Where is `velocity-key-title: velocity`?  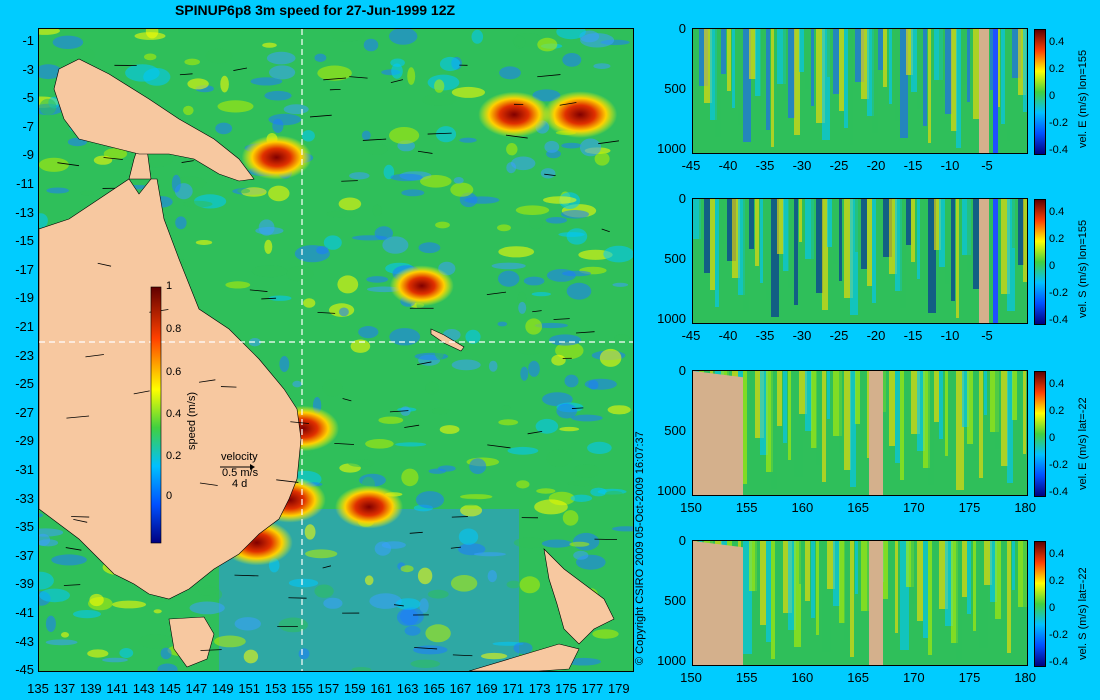 velocity-key-title: velocity is located at coordinates (239, 457).